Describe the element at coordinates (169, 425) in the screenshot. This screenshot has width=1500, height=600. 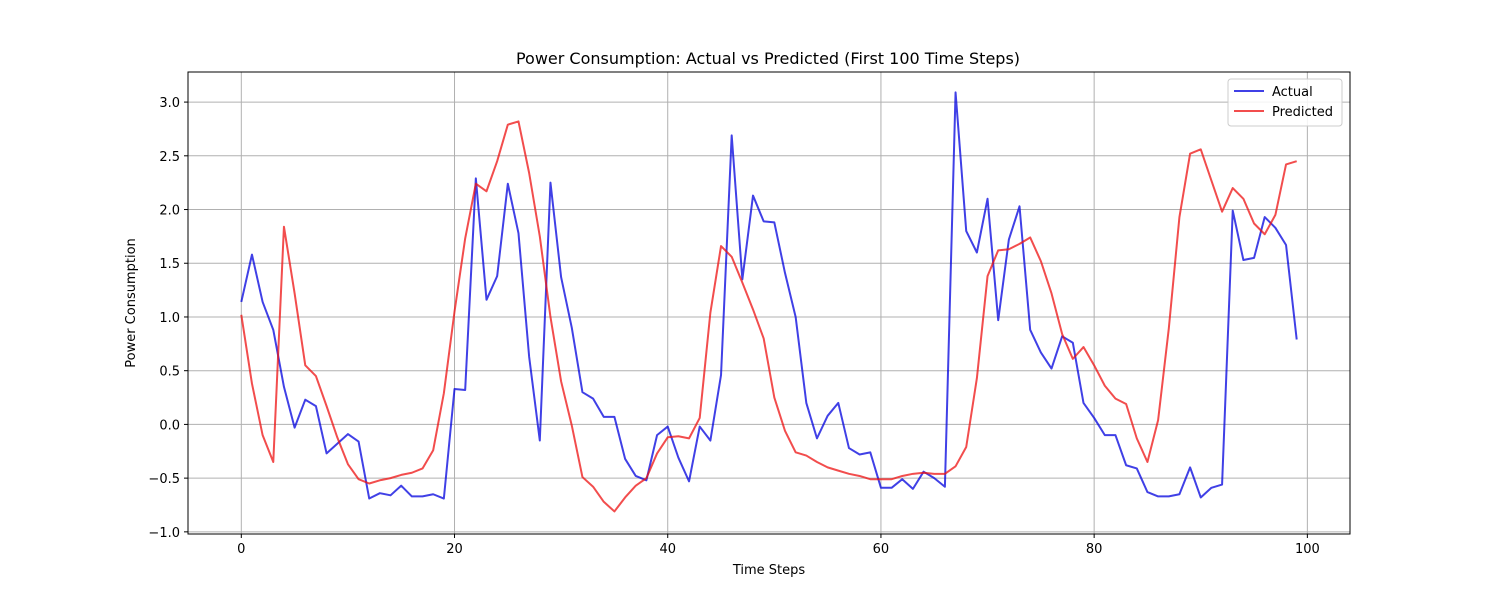
I see `y-tick-label: 0.0` at that location.